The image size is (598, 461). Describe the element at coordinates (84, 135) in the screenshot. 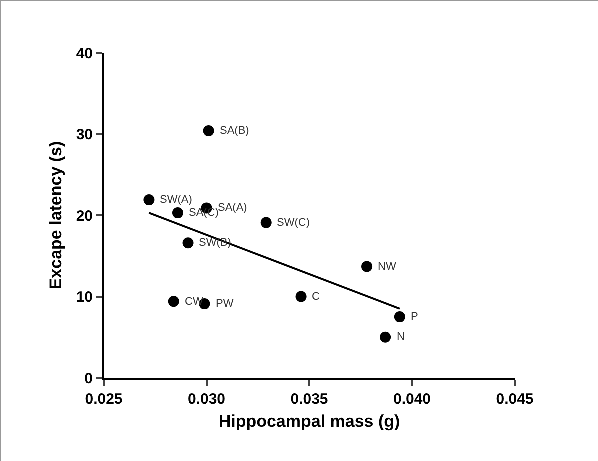

I see `y-tick-label: 30` at that location.